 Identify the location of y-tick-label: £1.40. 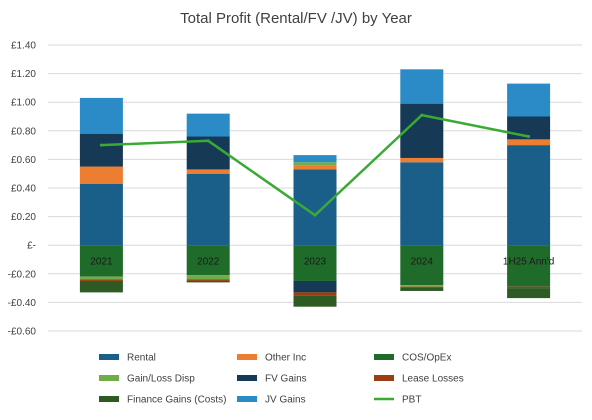
(23, 46).